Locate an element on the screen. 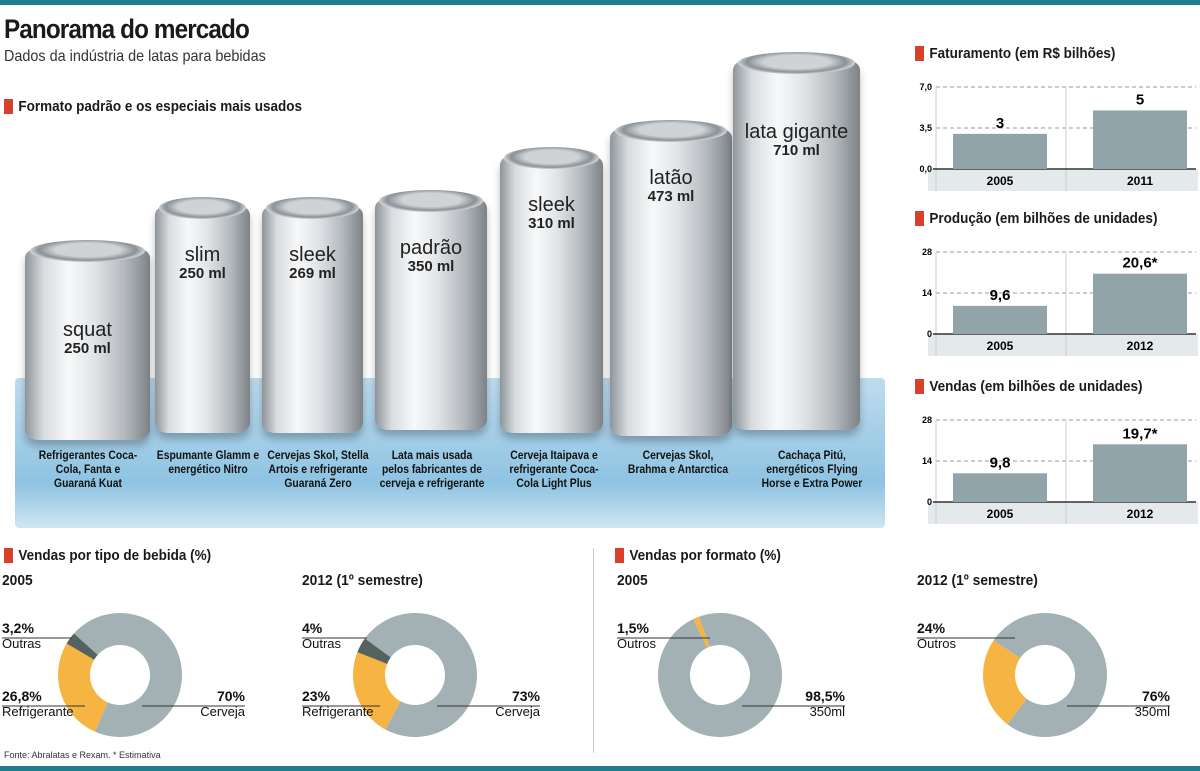  bar-chart: 0,0 3,5 7,0 3 2005 5 2011 is located at coordinates (1058, 136).